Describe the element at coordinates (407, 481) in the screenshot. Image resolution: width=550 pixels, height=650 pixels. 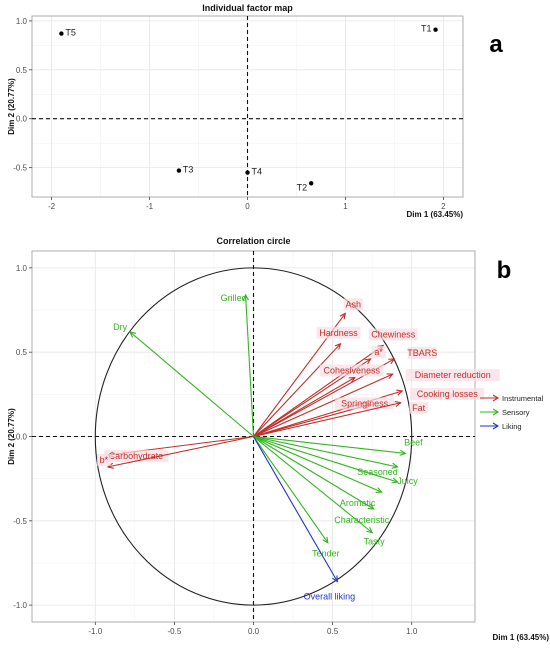
I see `vector-label-juicy: Juicy` at that location.